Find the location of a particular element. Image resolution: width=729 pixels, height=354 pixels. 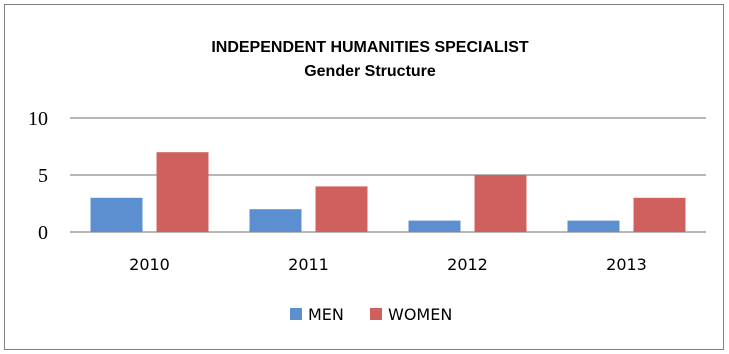

legend-swatch-men is located at coordinates (296, 314).